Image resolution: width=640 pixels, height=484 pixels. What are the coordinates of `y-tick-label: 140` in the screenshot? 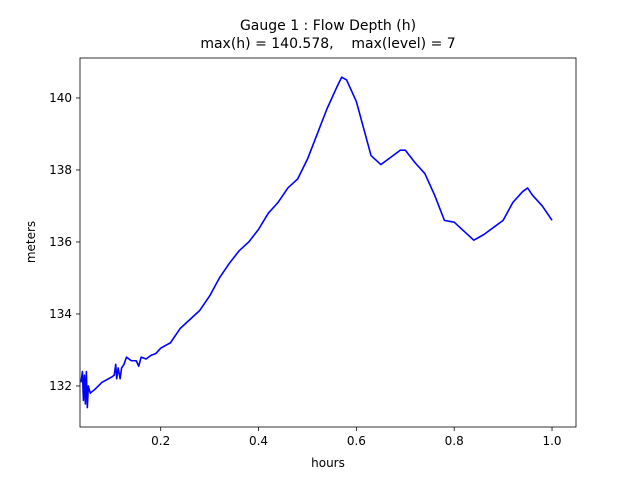 It's located at (60, 98).